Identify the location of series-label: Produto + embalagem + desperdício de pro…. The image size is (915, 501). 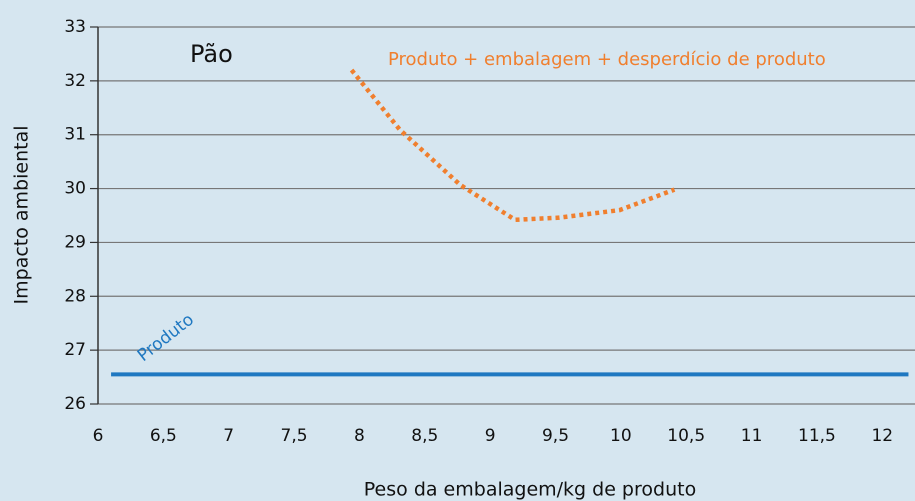
(607, 59).